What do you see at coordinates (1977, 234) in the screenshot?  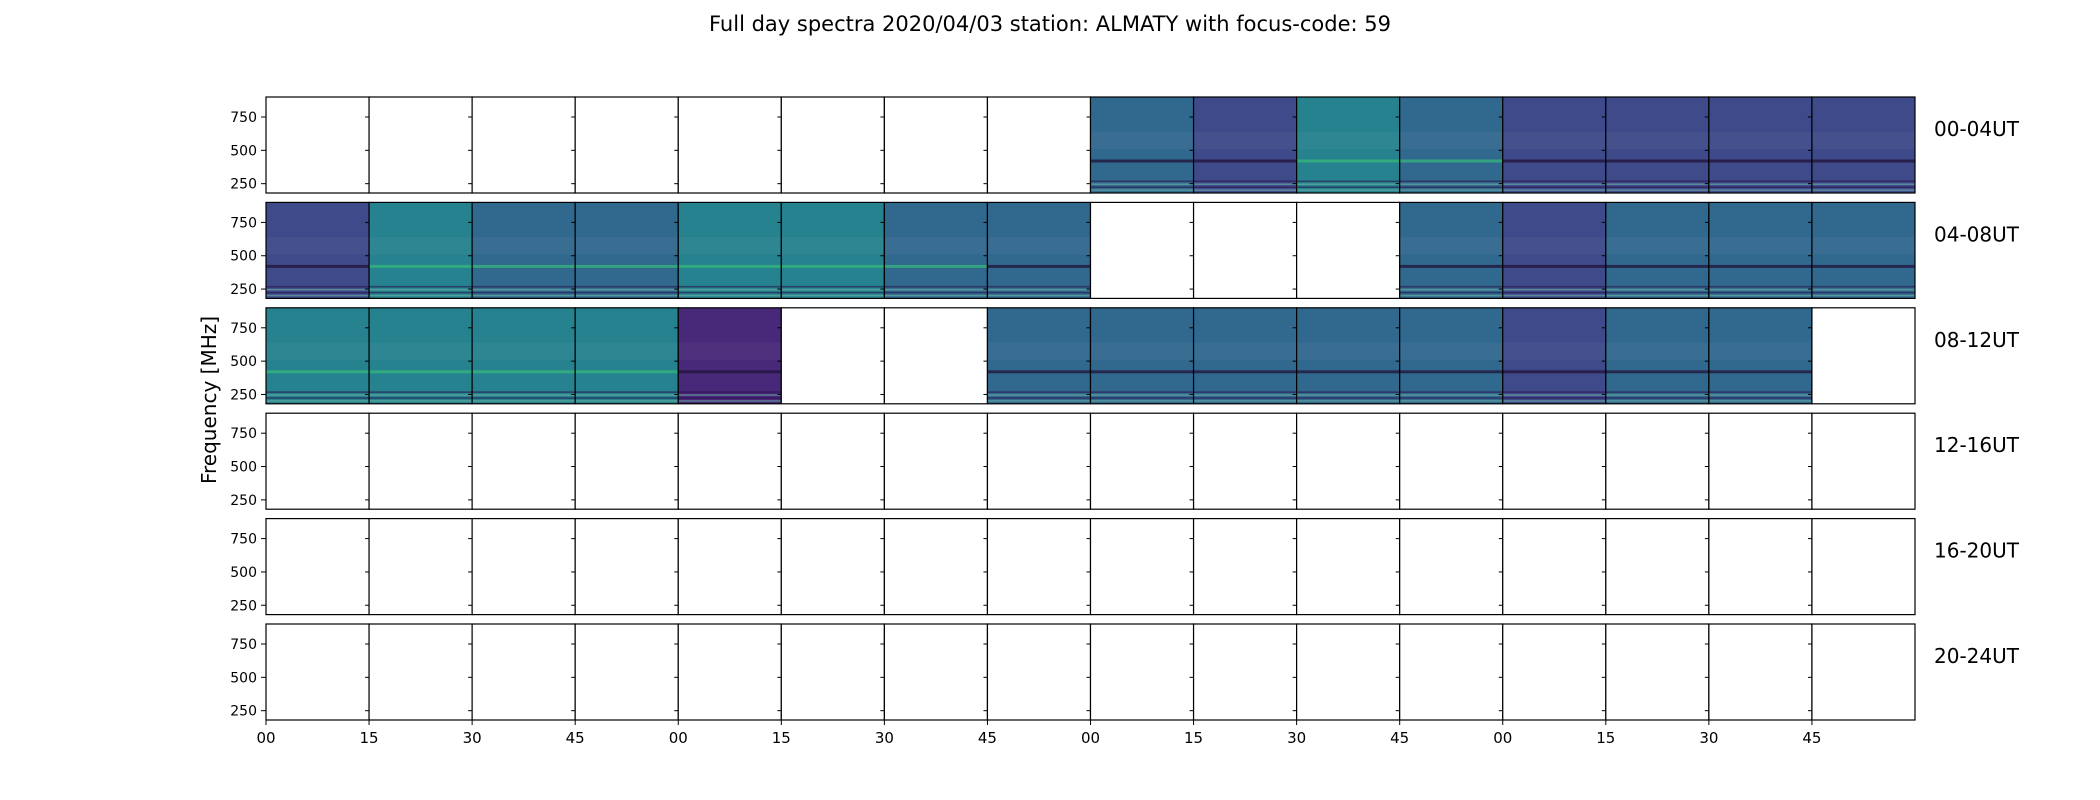 I see `row-label: 04-08UT` at bounding box center [1977, 234].